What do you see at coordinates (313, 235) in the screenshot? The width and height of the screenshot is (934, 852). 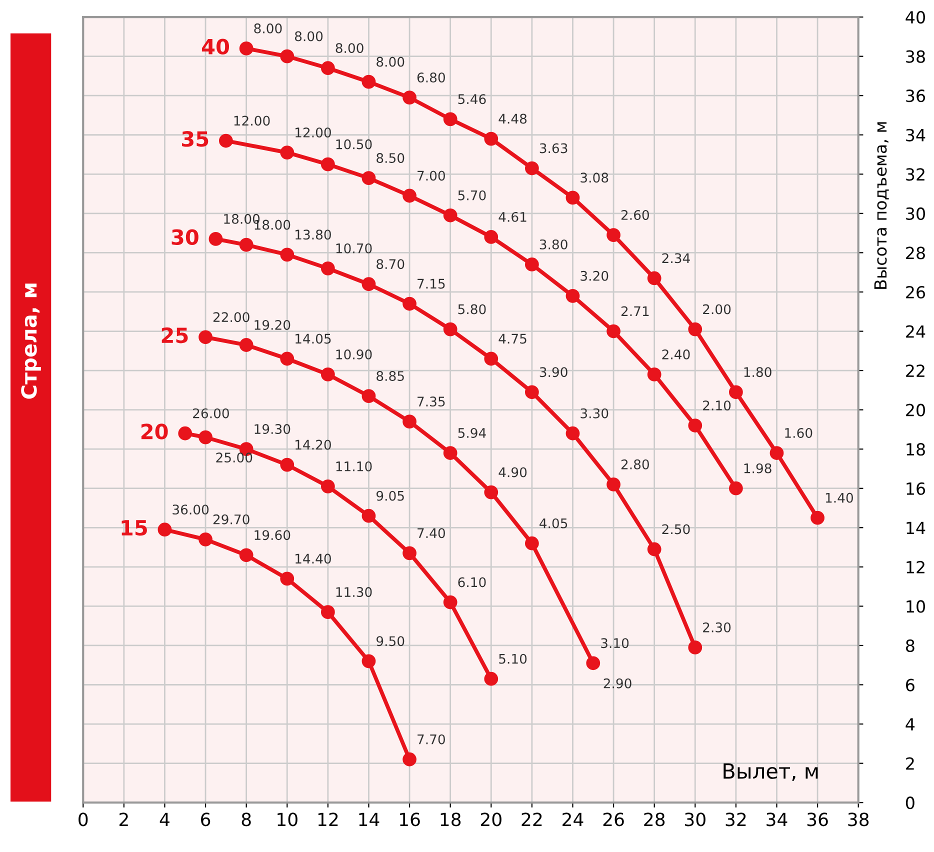 I see `annotation: 13.80` at bounding box center [313, 235].